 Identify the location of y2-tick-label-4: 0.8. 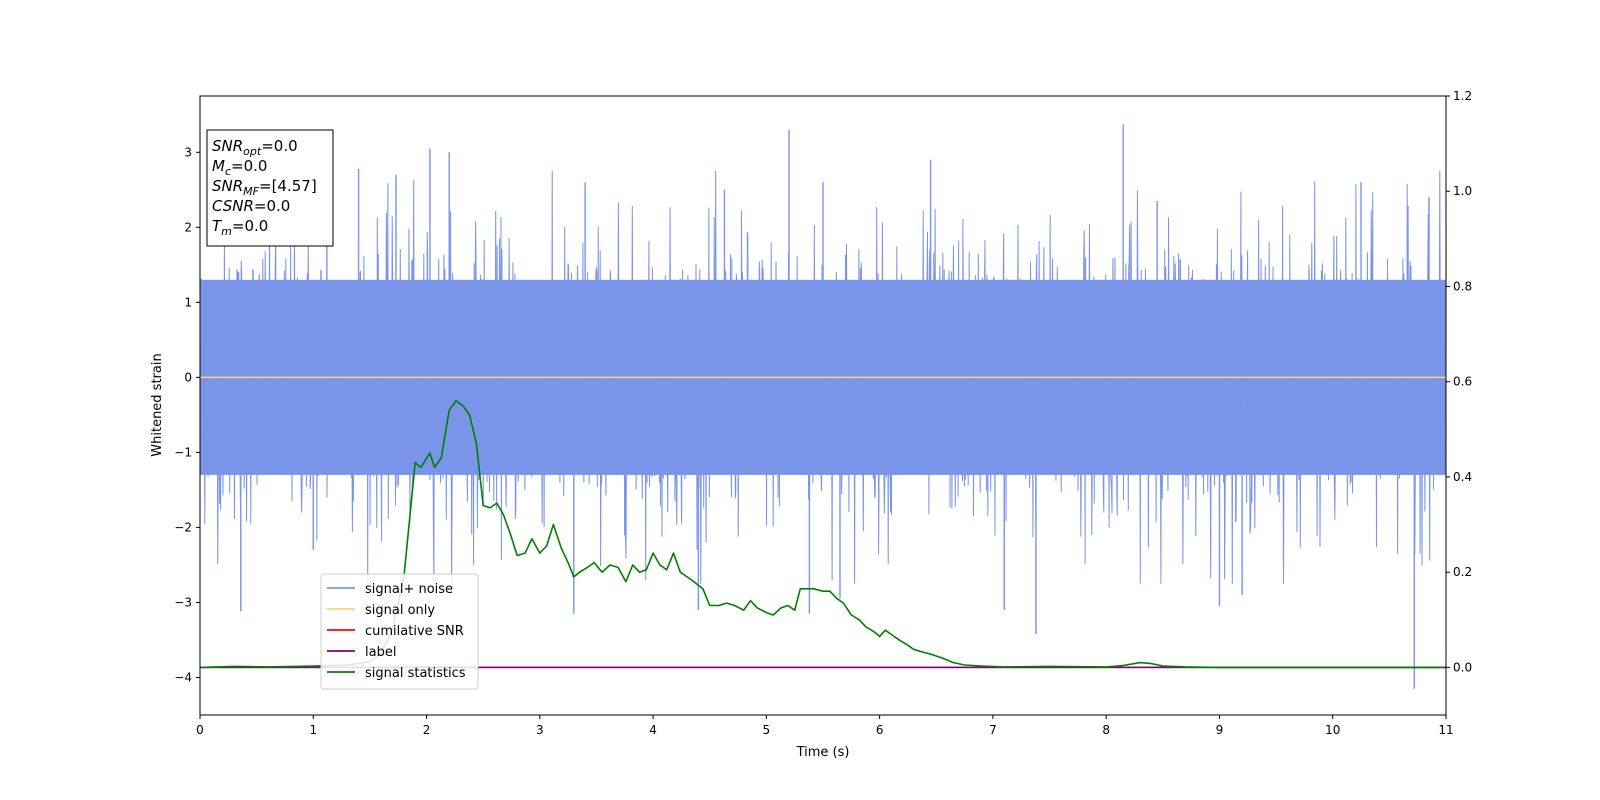
(1462, 286).